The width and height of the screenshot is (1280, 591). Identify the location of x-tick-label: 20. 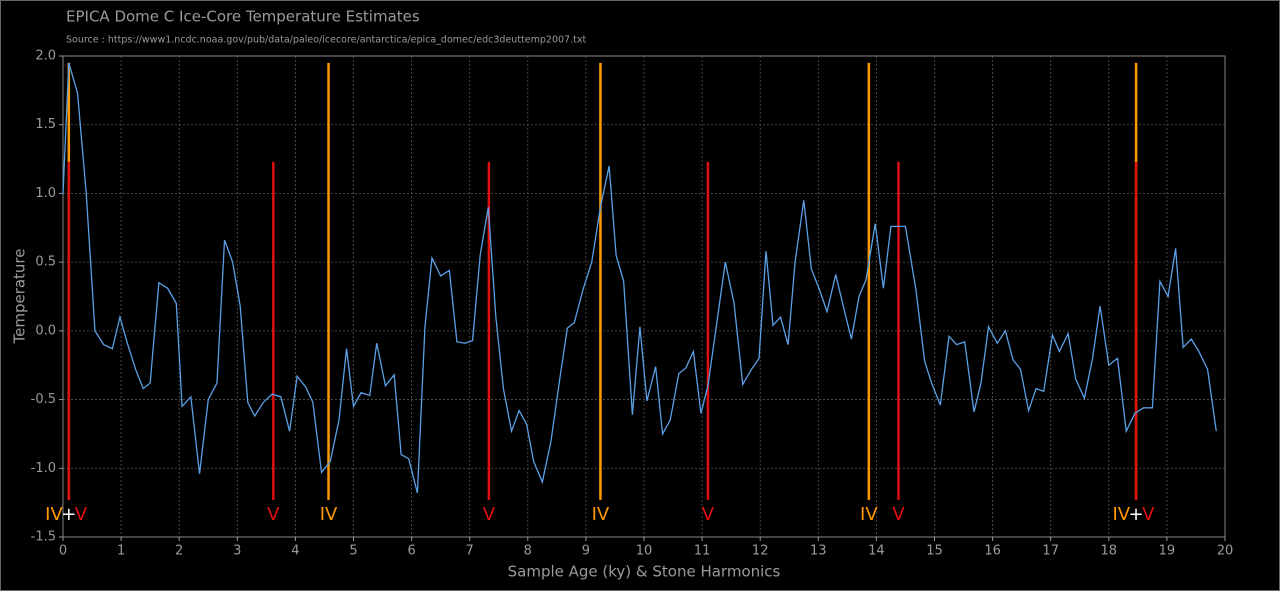
(1225, 551).